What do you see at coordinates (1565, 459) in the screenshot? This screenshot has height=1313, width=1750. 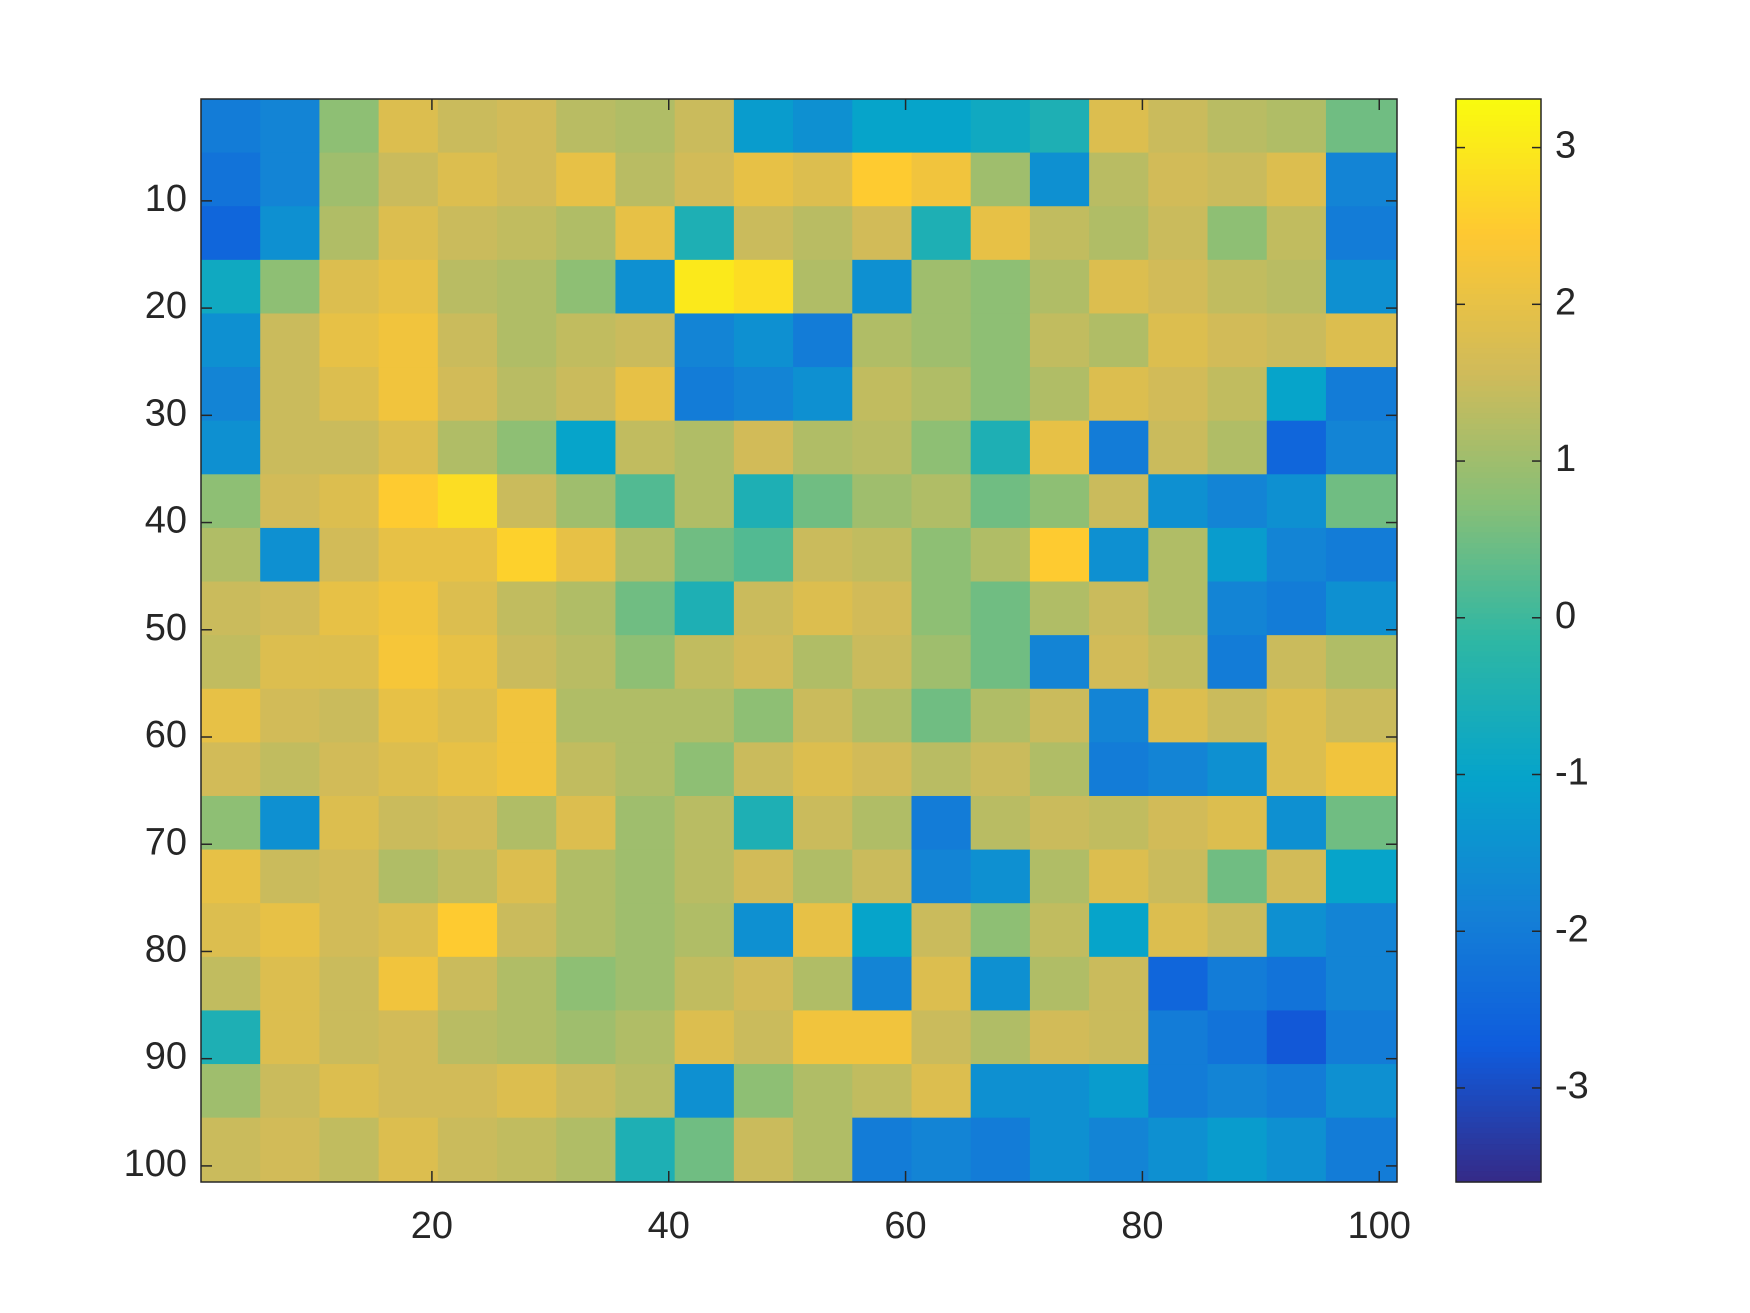 I see `colorbar-tick-label: 1` at bounding box center [1565, 459].